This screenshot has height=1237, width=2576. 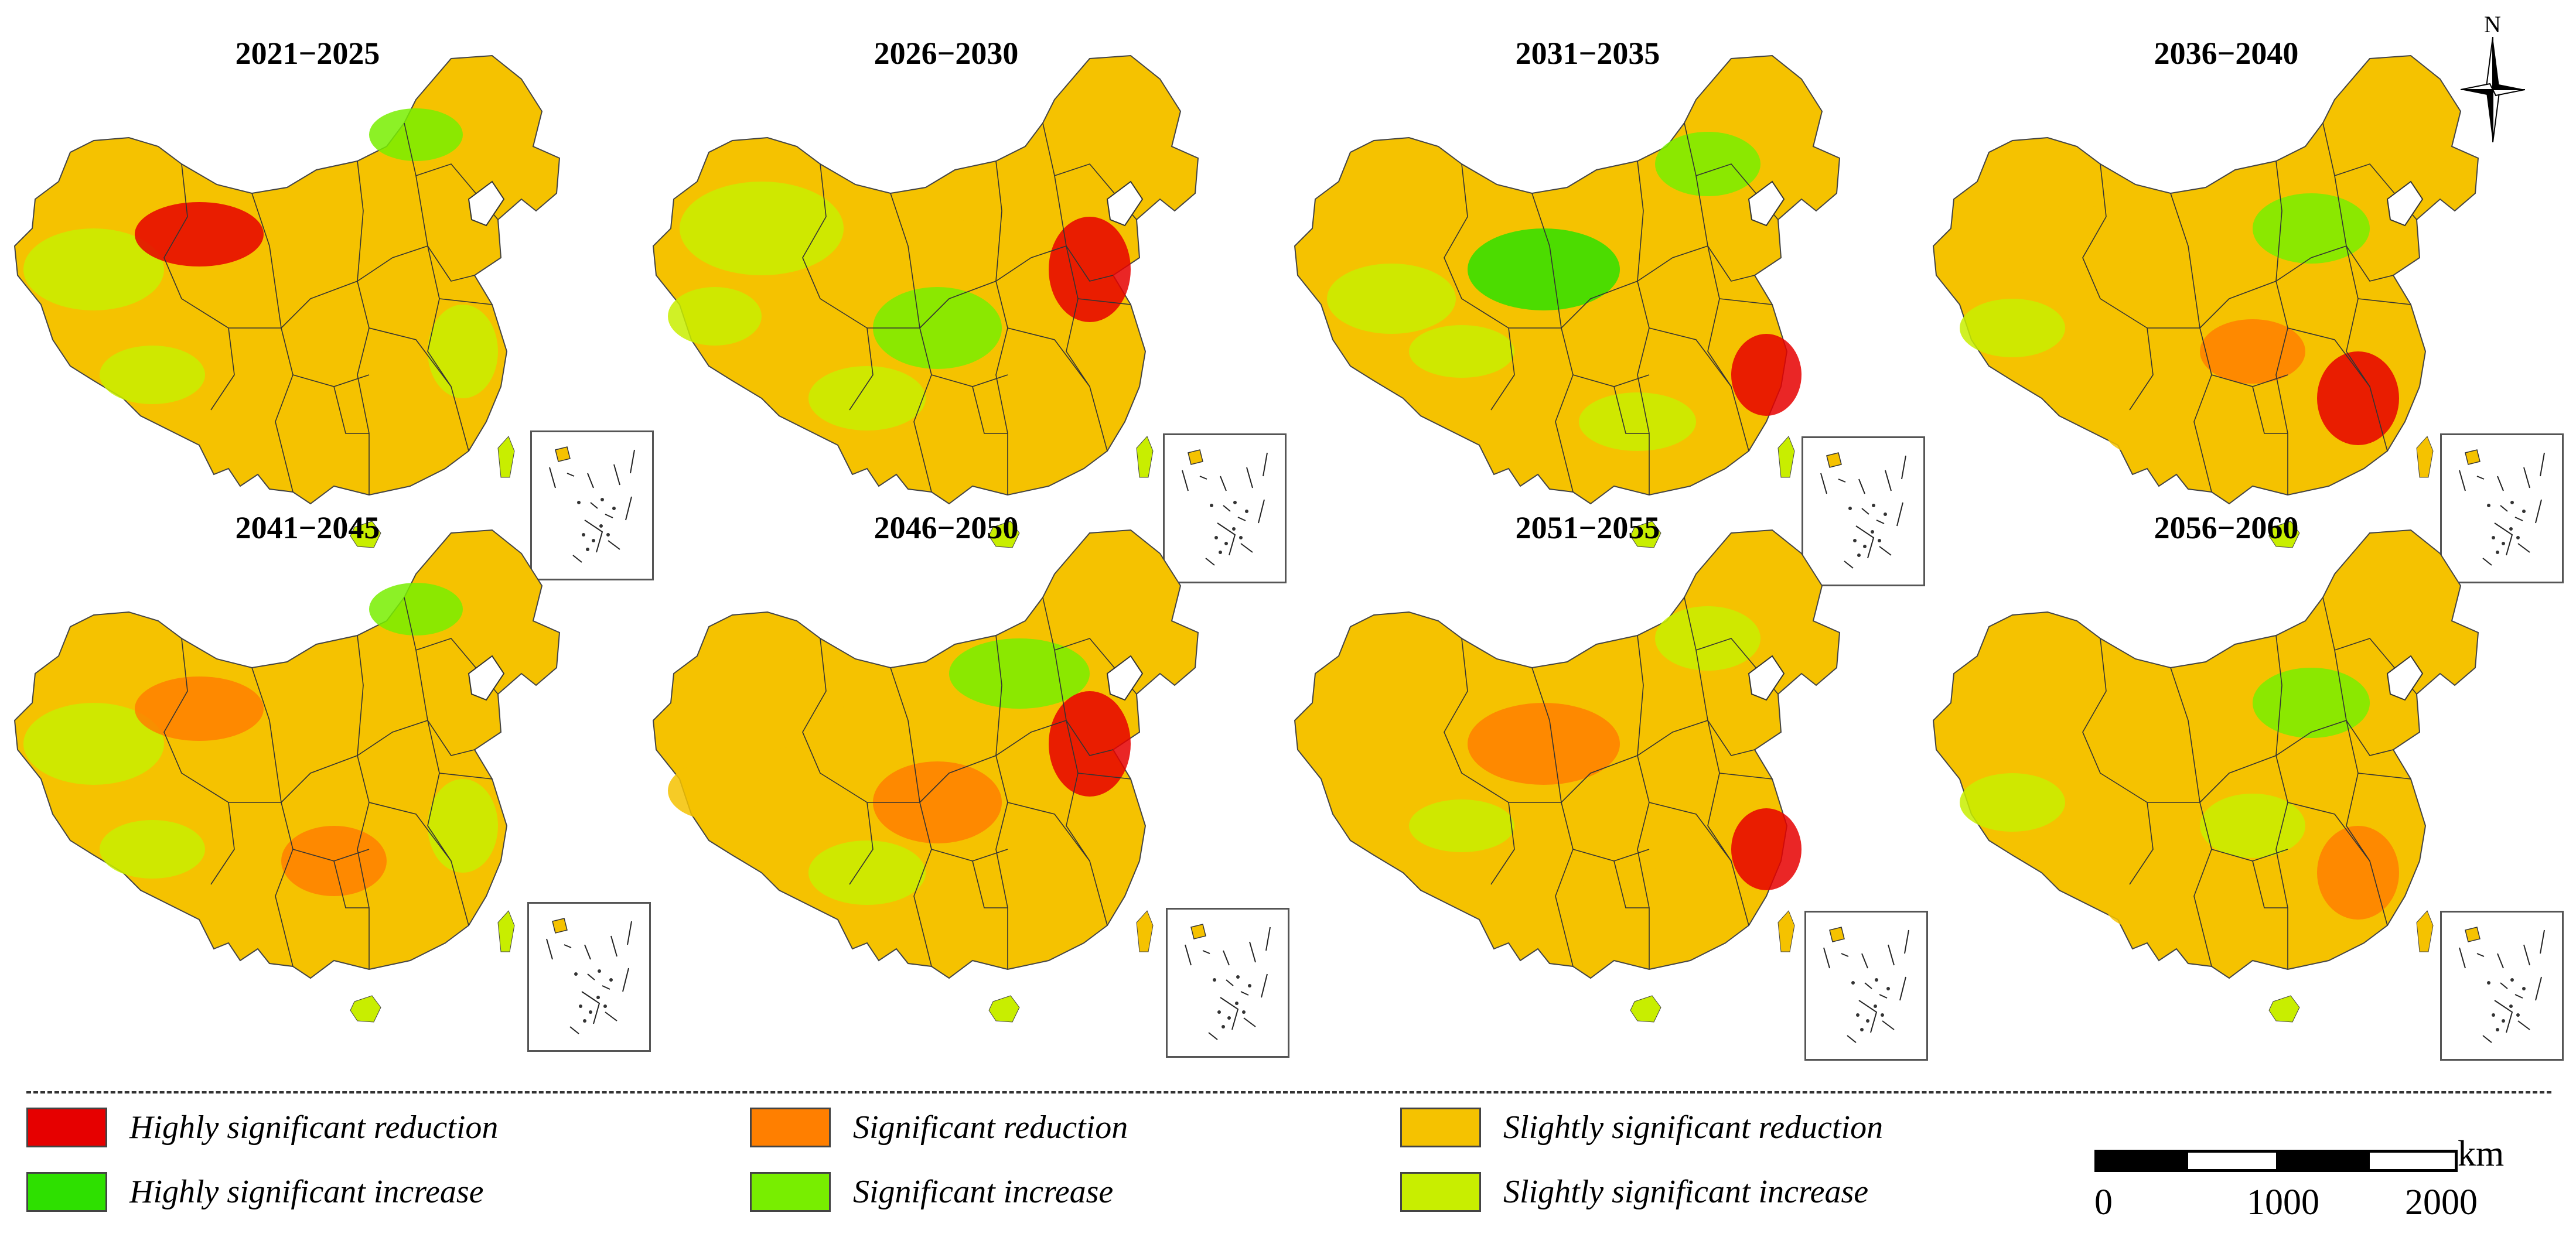 What do you see at coordinates (2492, 24) in the screenshot?
I see `north-label: N` at bounding box center [2492, 24].